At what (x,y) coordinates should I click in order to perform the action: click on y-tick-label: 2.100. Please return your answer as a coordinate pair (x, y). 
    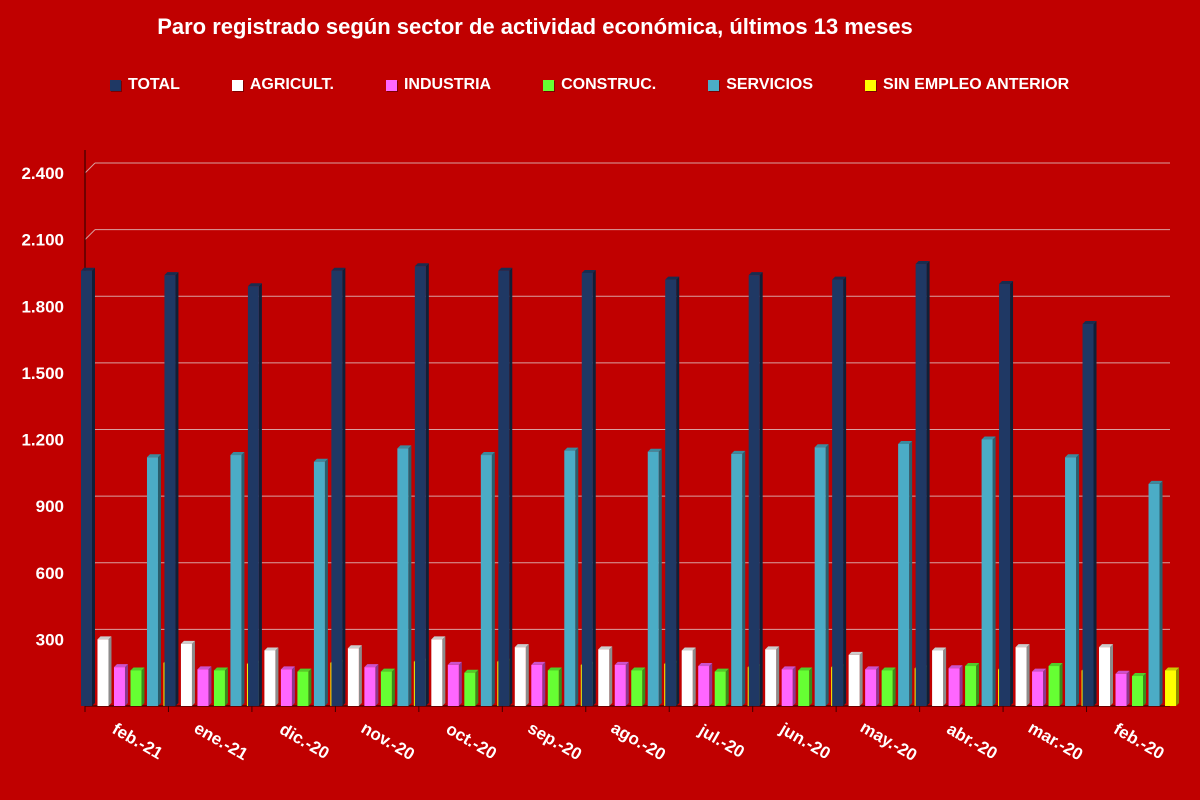
    Looking at the image, I should click on (42, 240).